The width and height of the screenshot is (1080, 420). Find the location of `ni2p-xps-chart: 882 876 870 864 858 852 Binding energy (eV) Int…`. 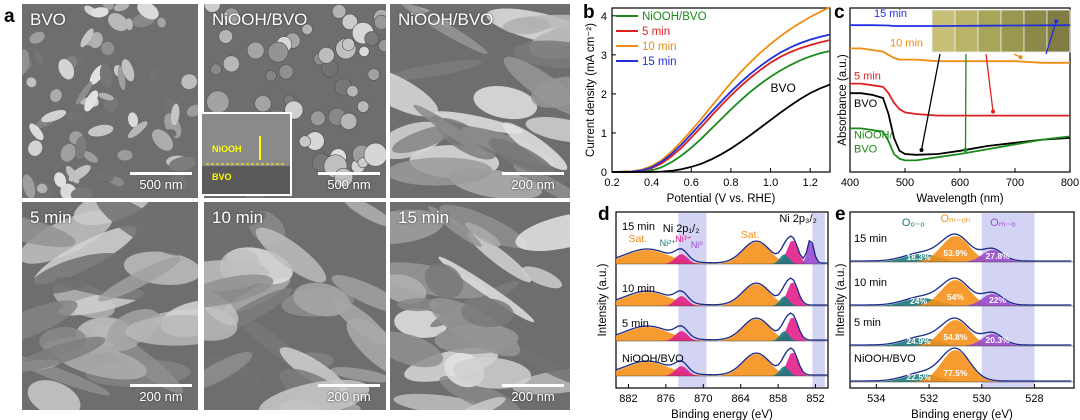

ni2p-xps-chart: 882 876 870 864 858 852 Binding energy (eV) Int… is located at coordinates (713, 315).